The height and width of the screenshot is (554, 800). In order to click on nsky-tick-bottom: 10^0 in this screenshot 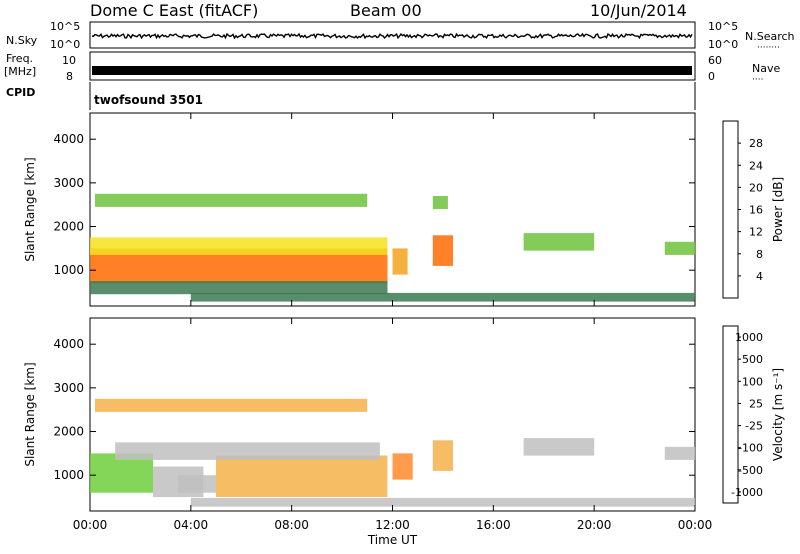, I will do `click(65, 44)`.